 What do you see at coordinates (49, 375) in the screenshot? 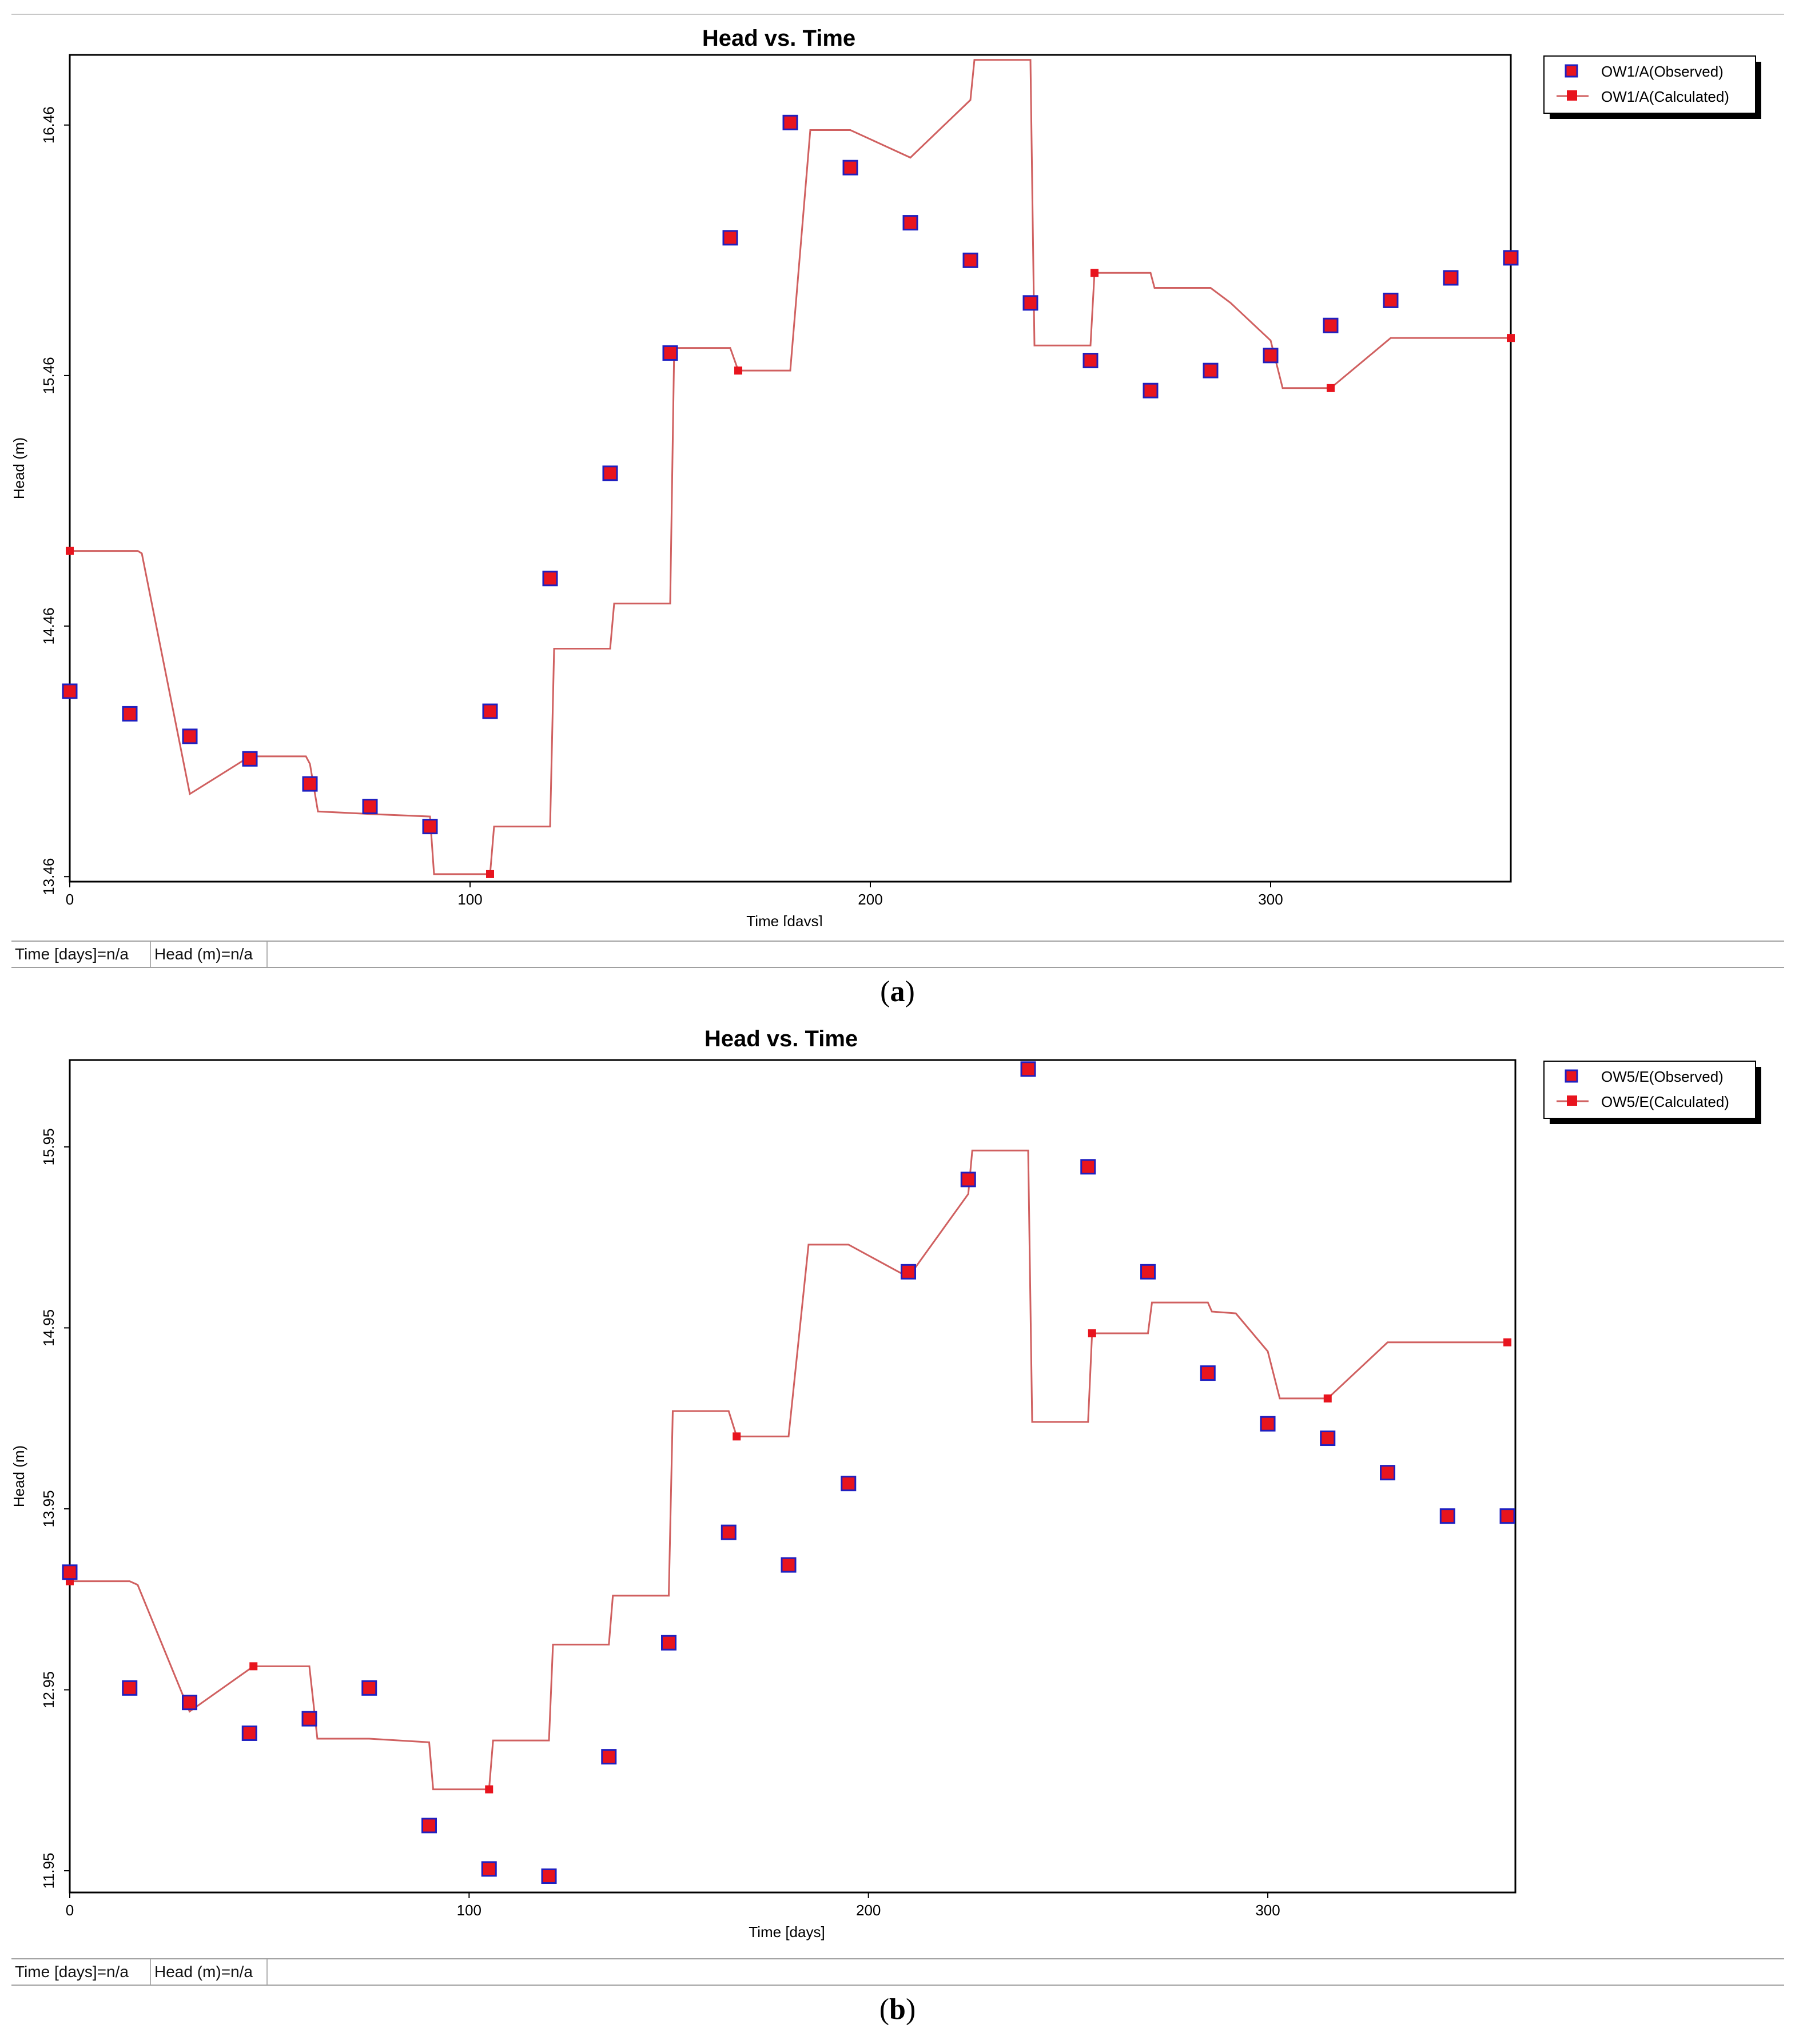
I see `y-tick-label: 15.46` at bounding box center [49, 375].